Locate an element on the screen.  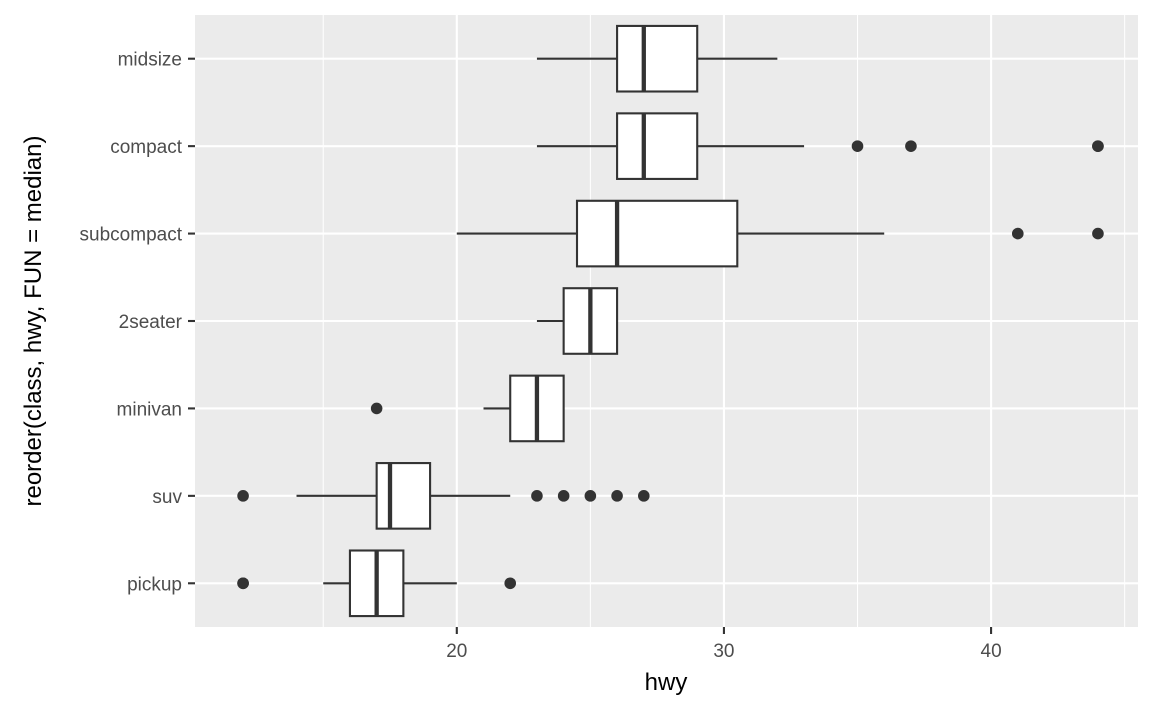
box-group-suv is located at coordinates (443, 496).